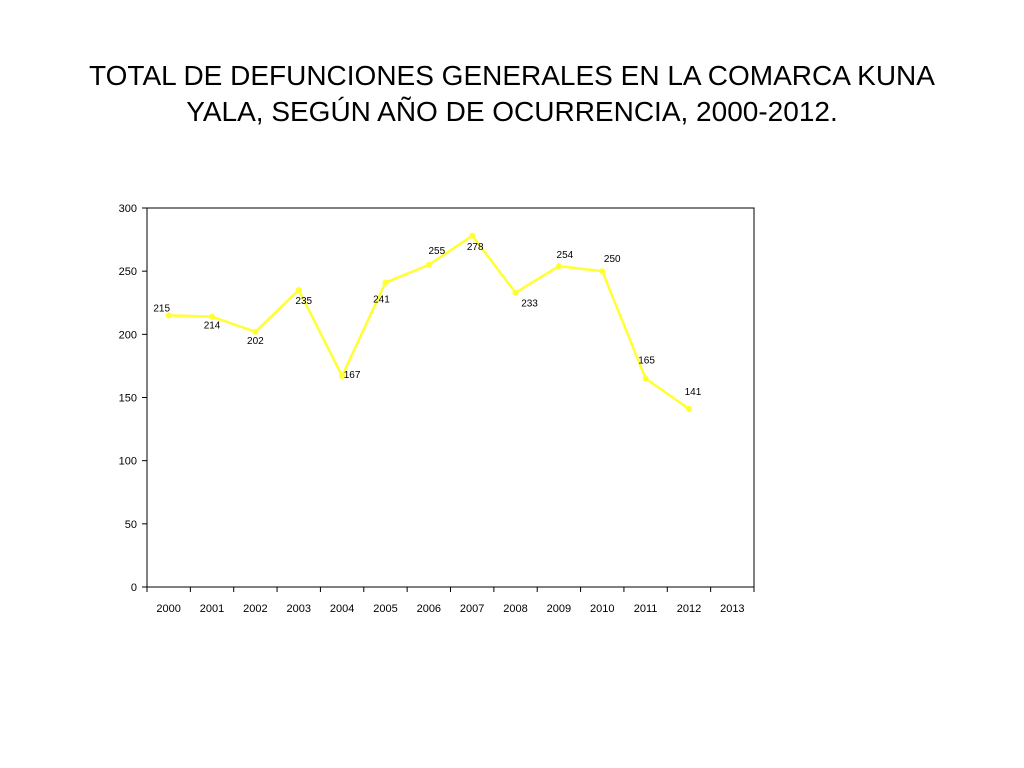 The image size is (1024, 768). I want to click on data-label: 165, so click(646, 361).